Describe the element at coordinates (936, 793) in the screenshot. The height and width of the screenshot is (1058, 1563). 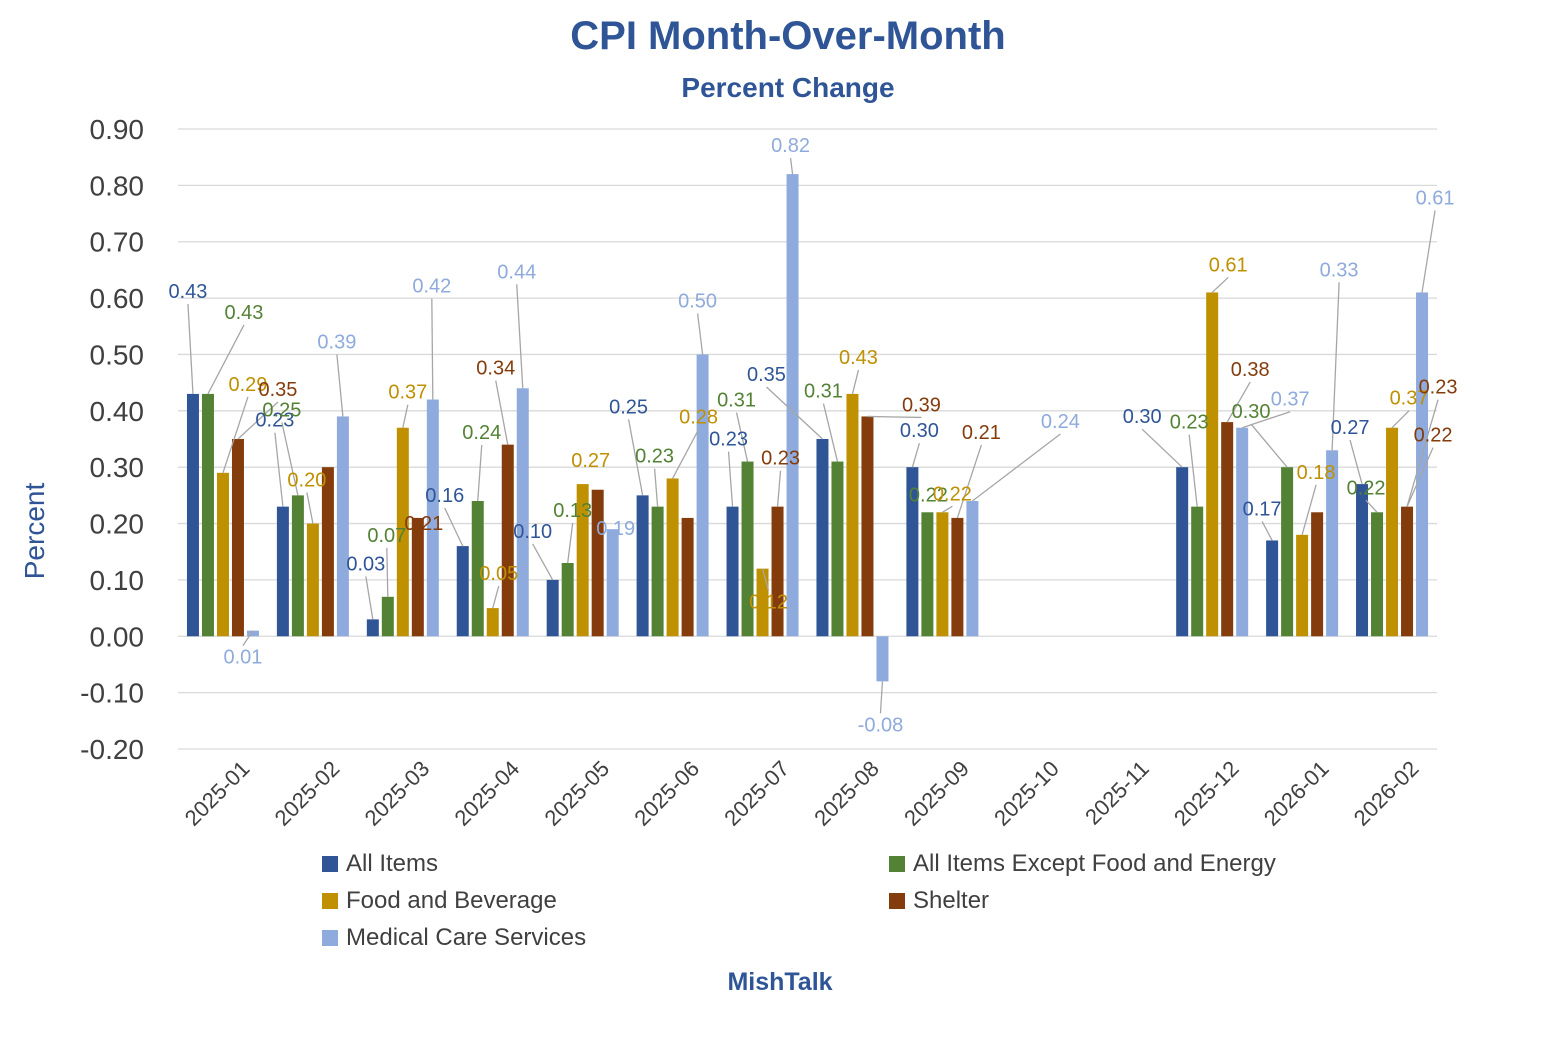
I see `x-tick-label: 2025-09` at that location.